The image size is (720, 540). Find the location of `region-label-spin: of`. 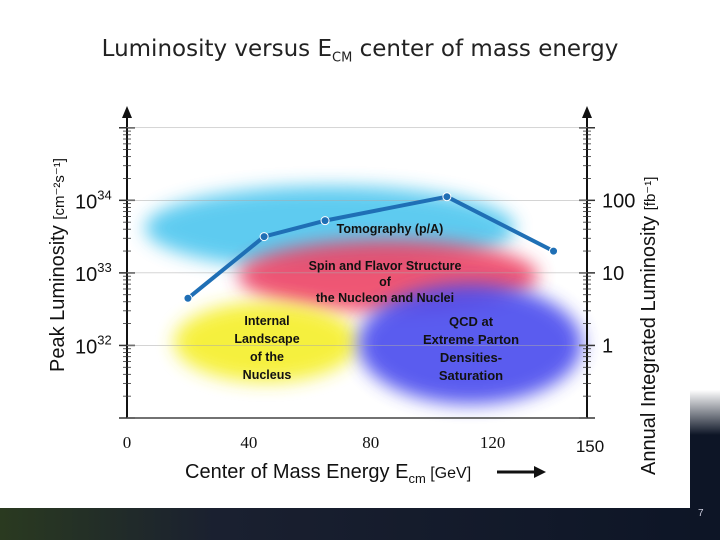

region-label-spin: of is located at coordinates (385, 282).